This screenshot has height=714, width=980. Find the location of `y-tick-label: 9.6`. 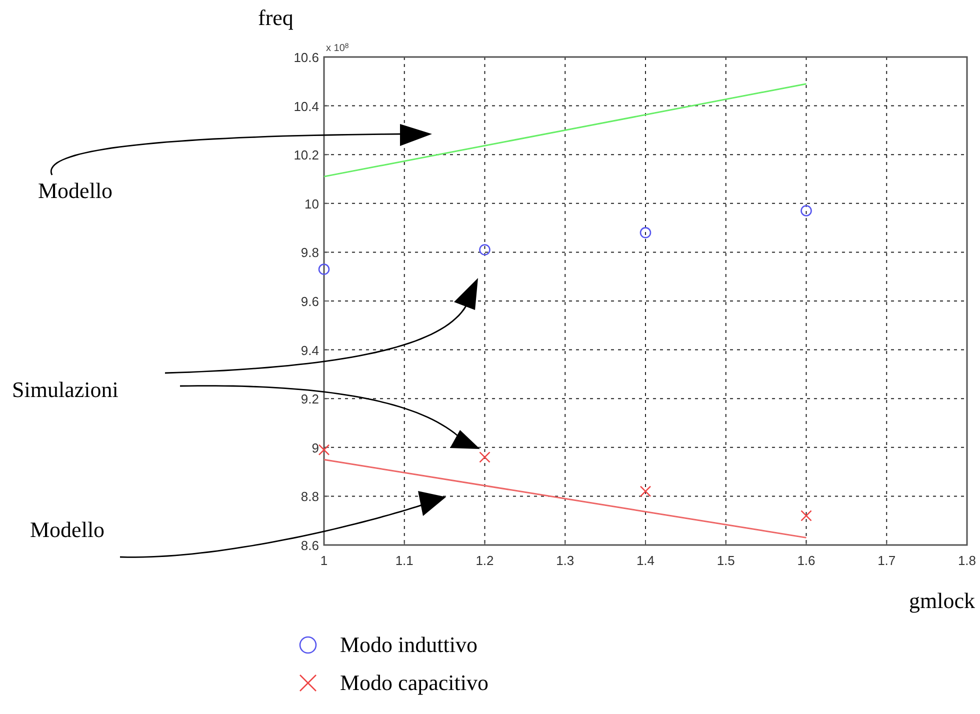

y-tick-label: 9.6 is located at coordinates (309, 301).